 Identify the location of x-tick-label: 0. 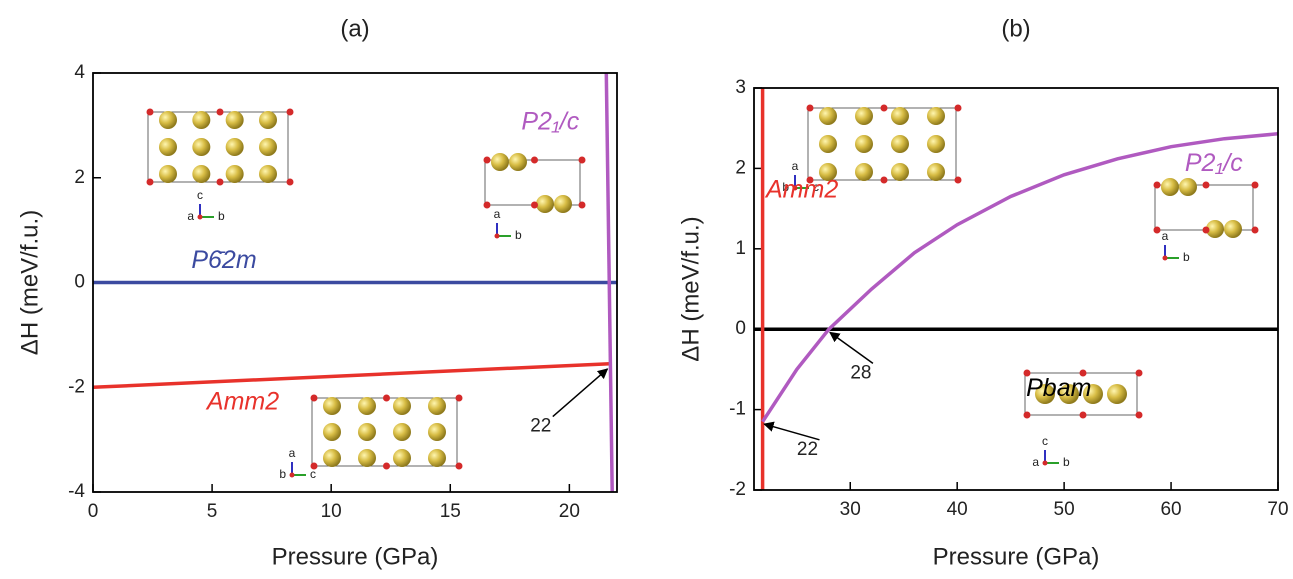
(93, 511).